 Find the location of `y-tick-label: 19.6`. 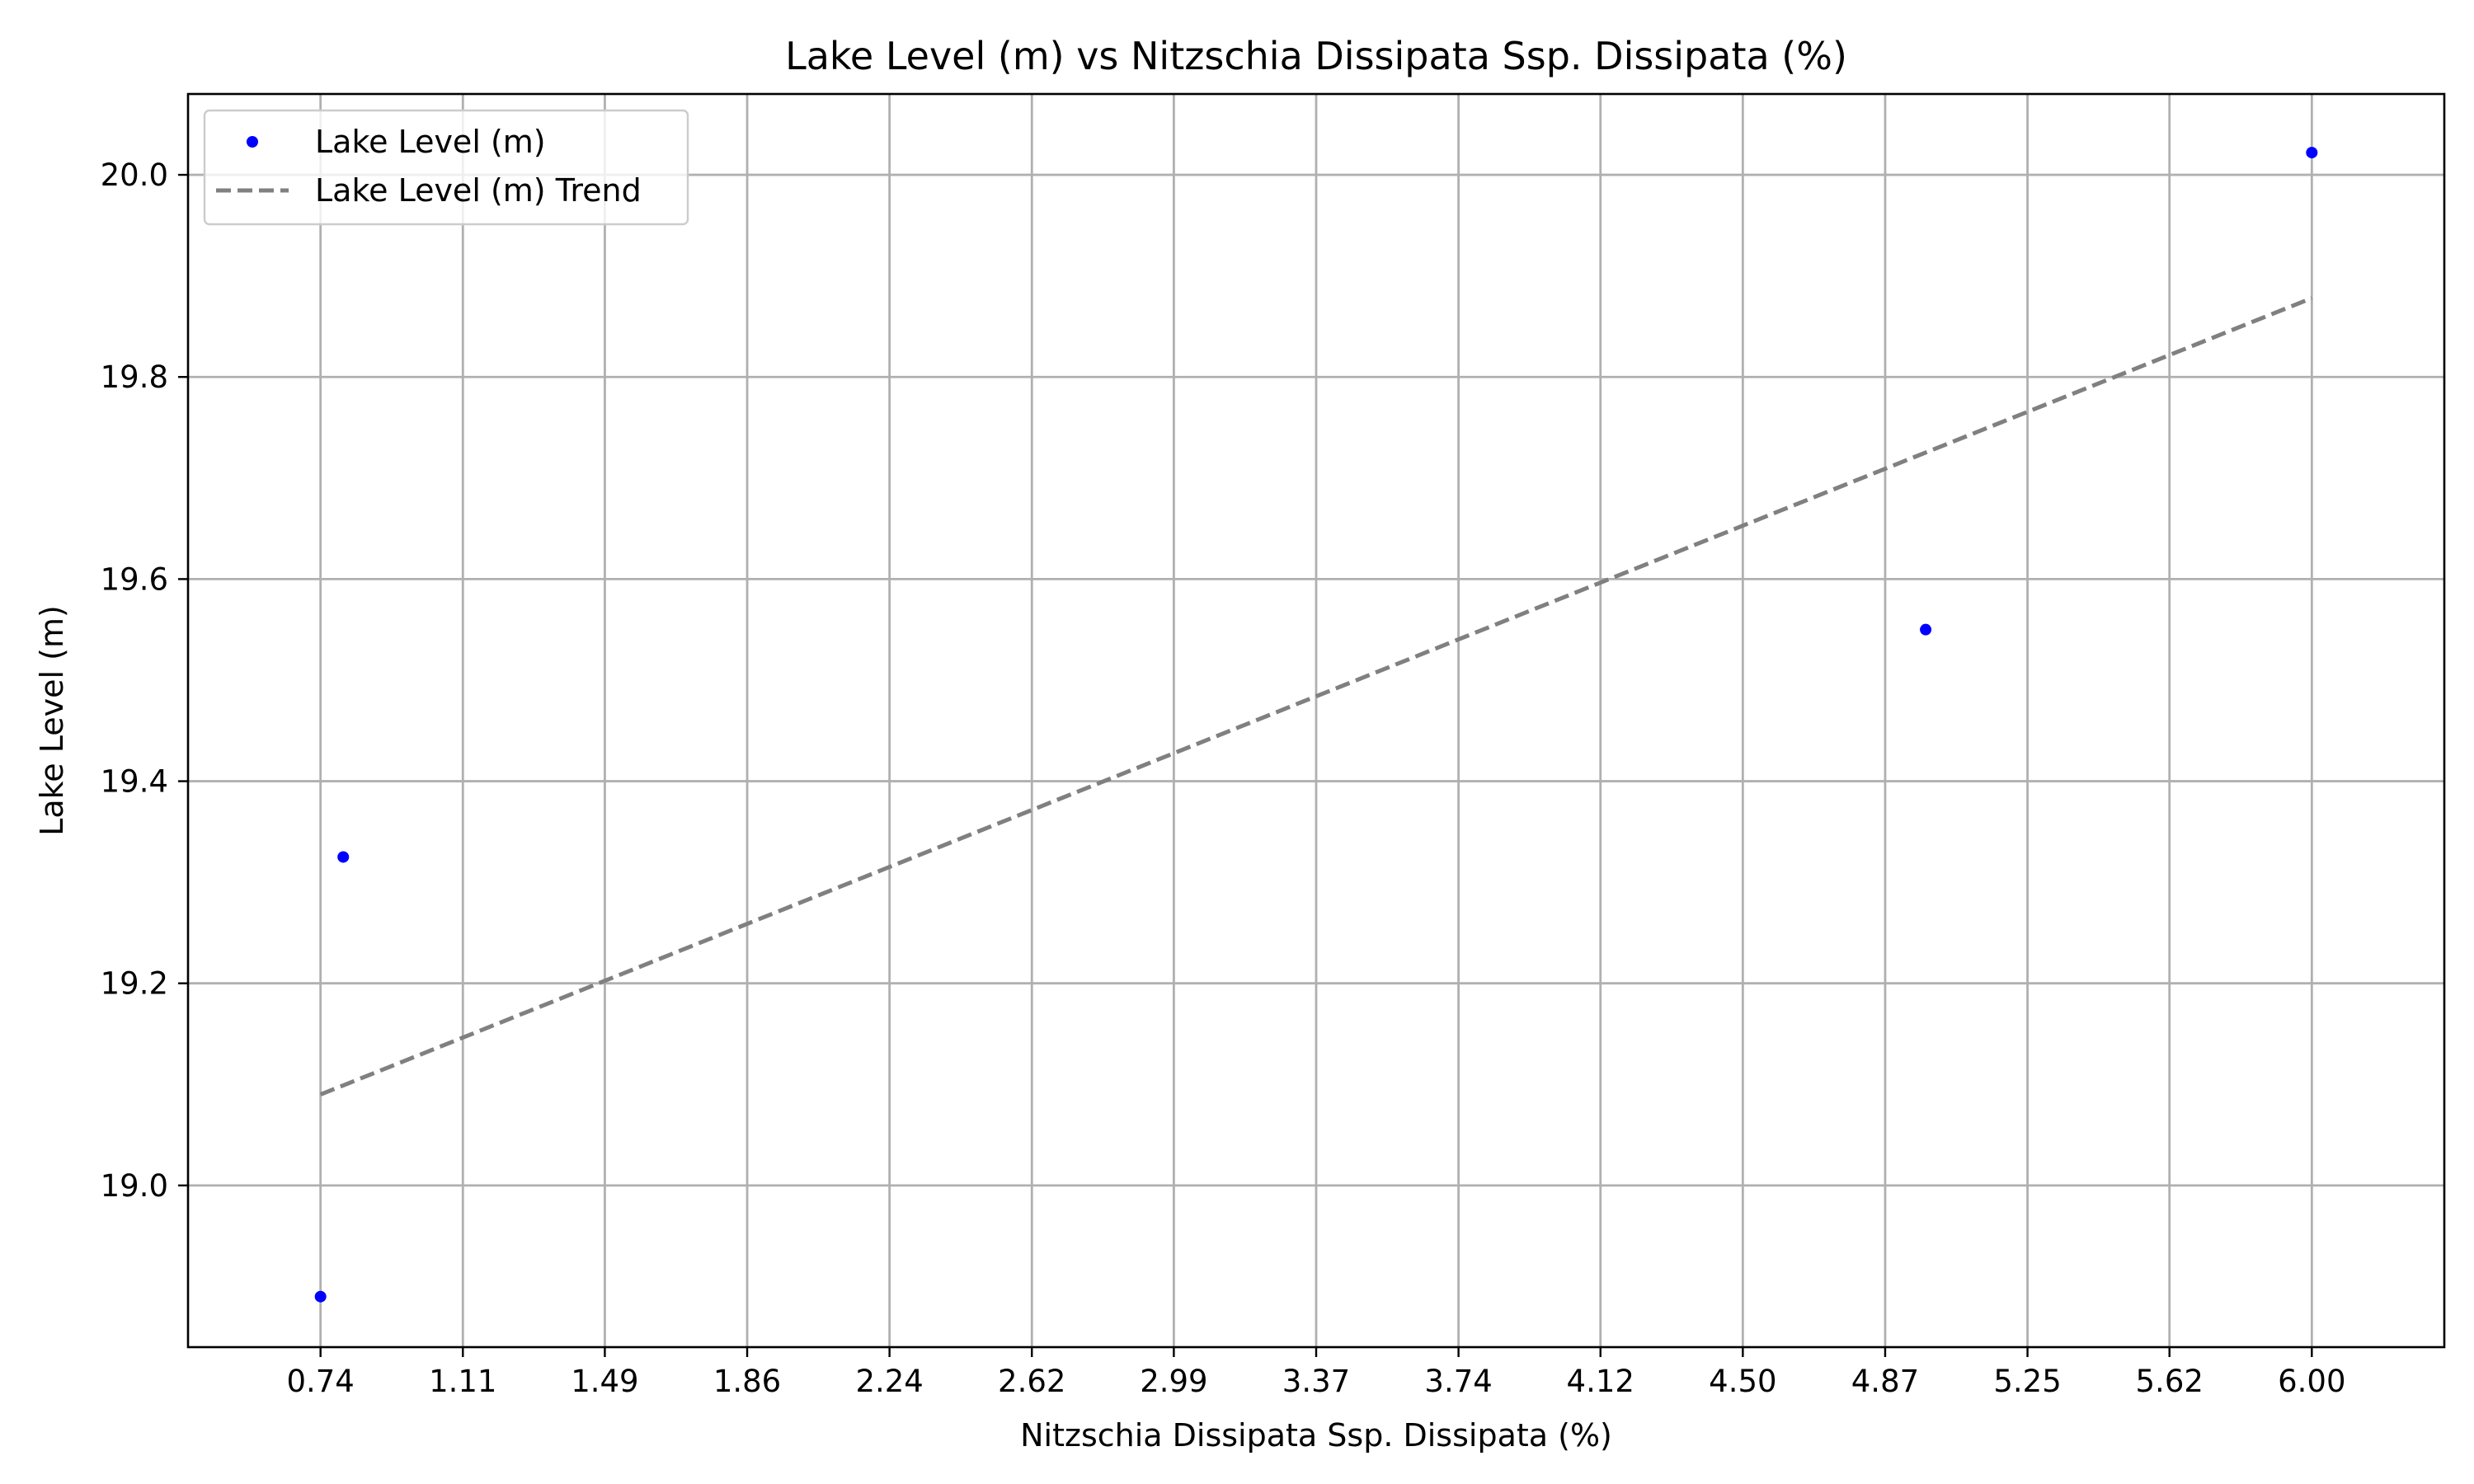

y-tick-label: 19.6 is located at coordinates (134, 579).